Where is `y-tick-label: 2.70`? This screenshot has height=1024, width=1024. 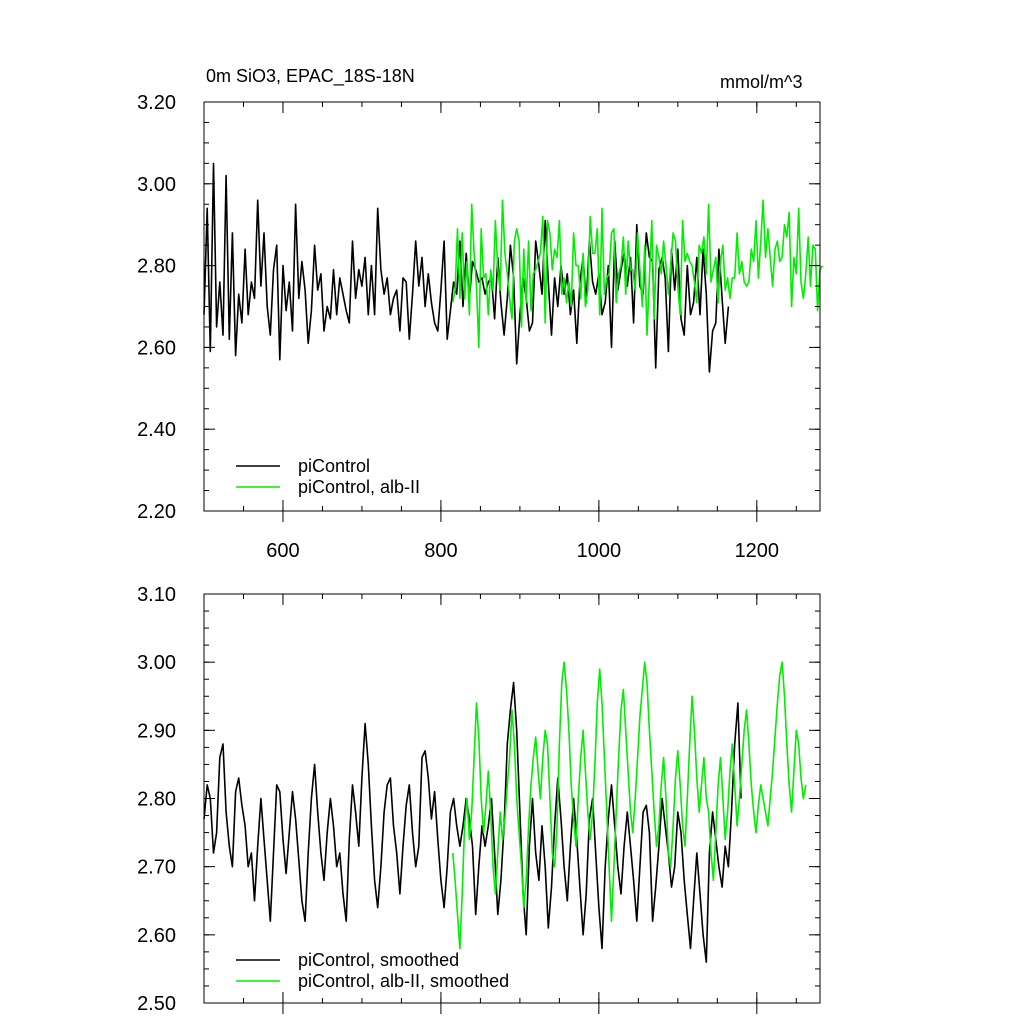 y-tick-label: 2.70 is located at coordinates (156, 868).